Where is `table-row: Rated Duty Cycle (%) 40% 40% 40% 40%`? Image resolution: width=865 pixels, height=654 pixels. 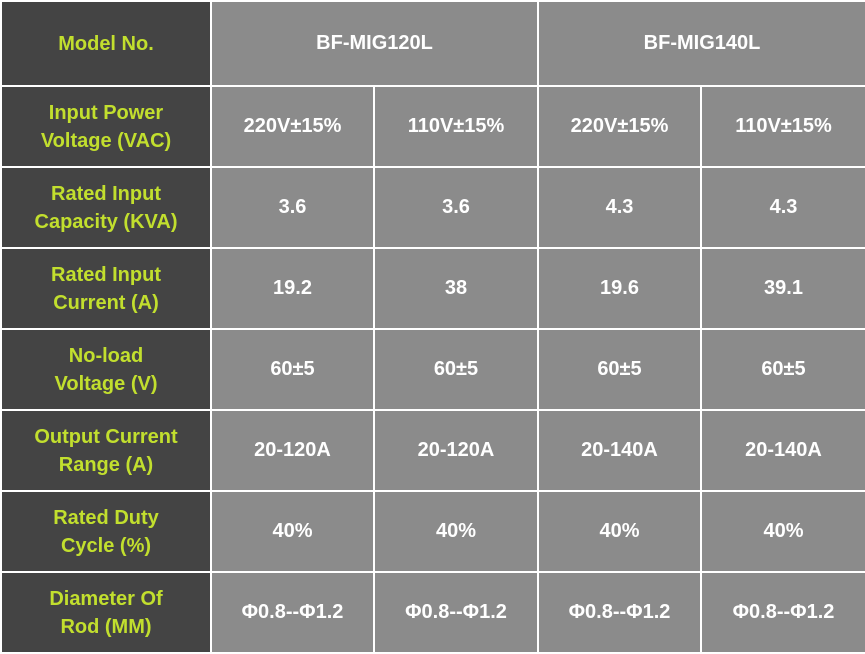 table-row: Rated Duty Cycle (%) 40% 40% 40% 40% is located at coordinates (432, 531).